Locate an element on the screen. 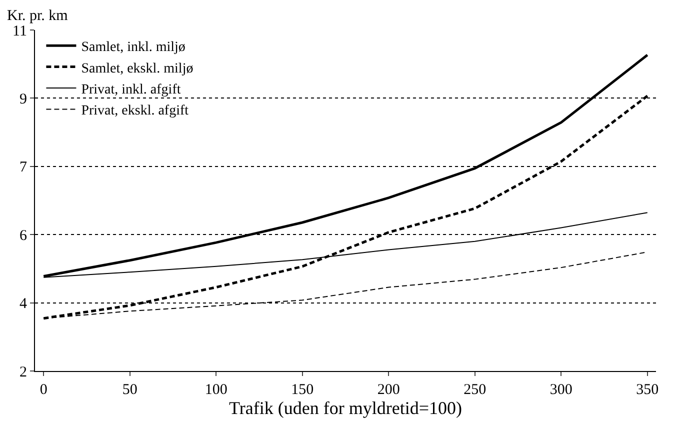 The image size is (676, 425). x-axis-title: Trafik (uden for myldretid=100) is located at coordinates (345, 408).